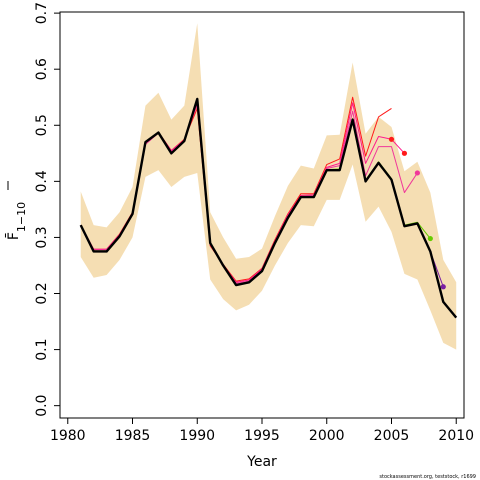 Image resolution: width=480 pixels, height=480 pixels. What do you see at coordinates (443, 287) in the screenshot?
I see `end-point-2009` at bounding box center [443, 287].